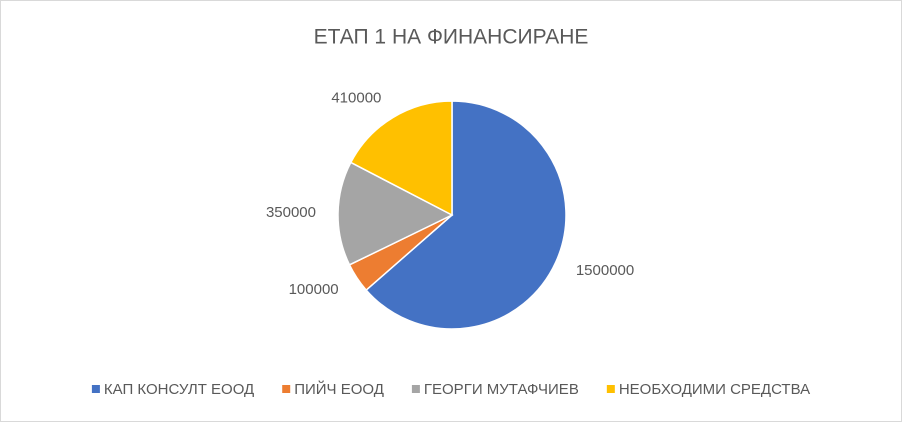 The image size is (902, 427). I want to click on chart-title: ЕТАП 1 НА ФИНАНСИРАНЕ, so click(451, 37).